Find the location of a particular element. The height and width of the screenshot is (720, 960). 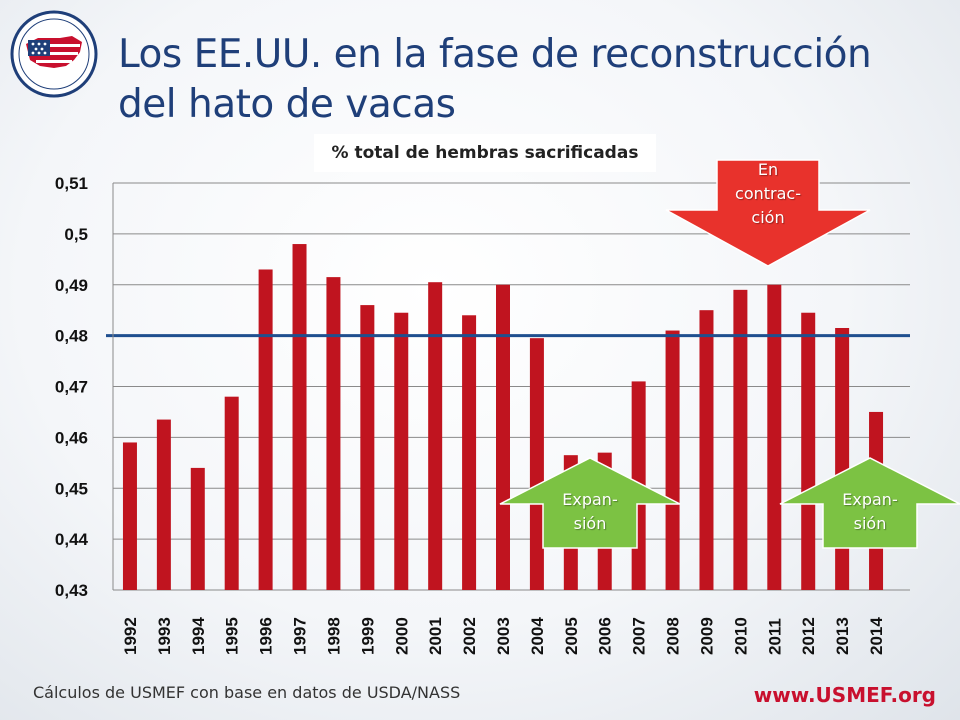

website-link: www.USMEF.org is located at coordinates (844, 695).